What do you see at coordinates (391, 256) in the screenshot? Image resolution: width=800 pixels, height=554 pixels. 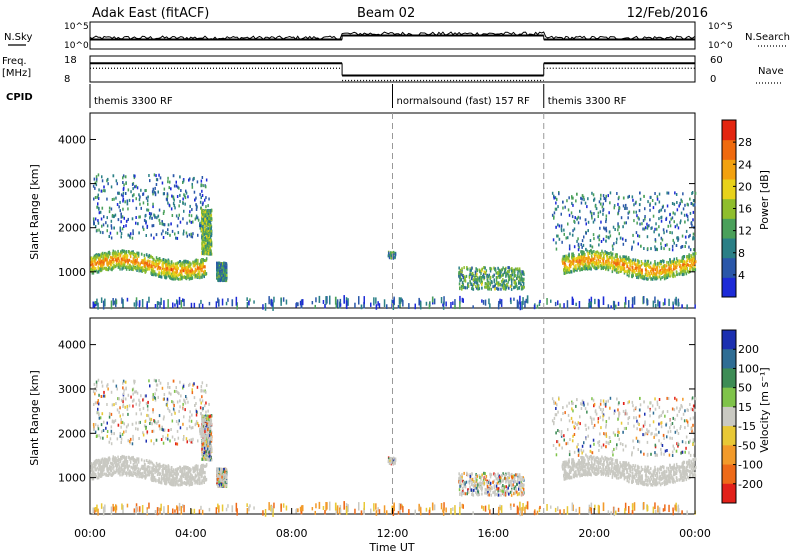 I see `power-cell-2069` at bounding box center [391, 256].